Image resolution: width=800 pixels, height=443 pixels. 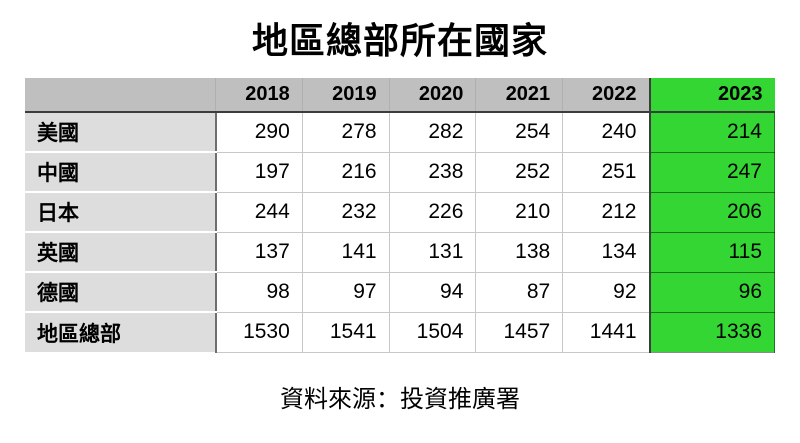 What do you see at coordinates (121, 252) in the screenshot?
I see `row-label-英國: 英國` at bounding box center [121, 252].